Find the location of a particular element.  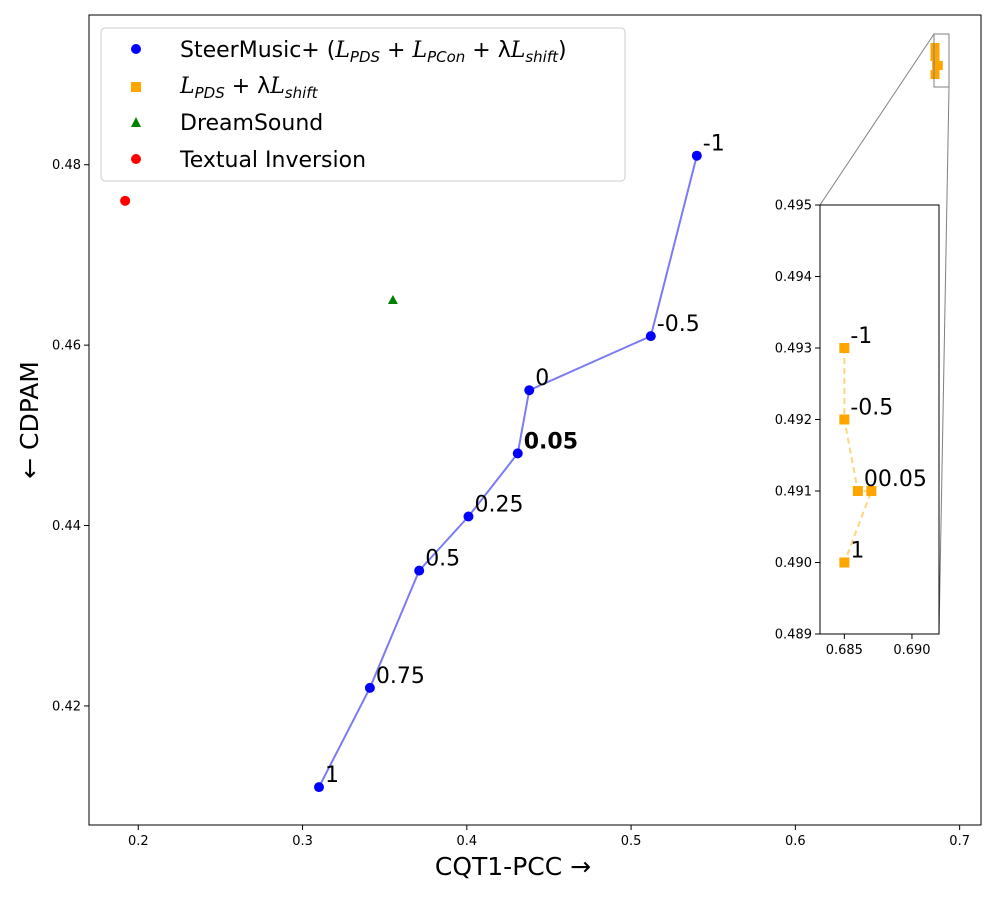

legend-box is located at coordinates (363, 104).